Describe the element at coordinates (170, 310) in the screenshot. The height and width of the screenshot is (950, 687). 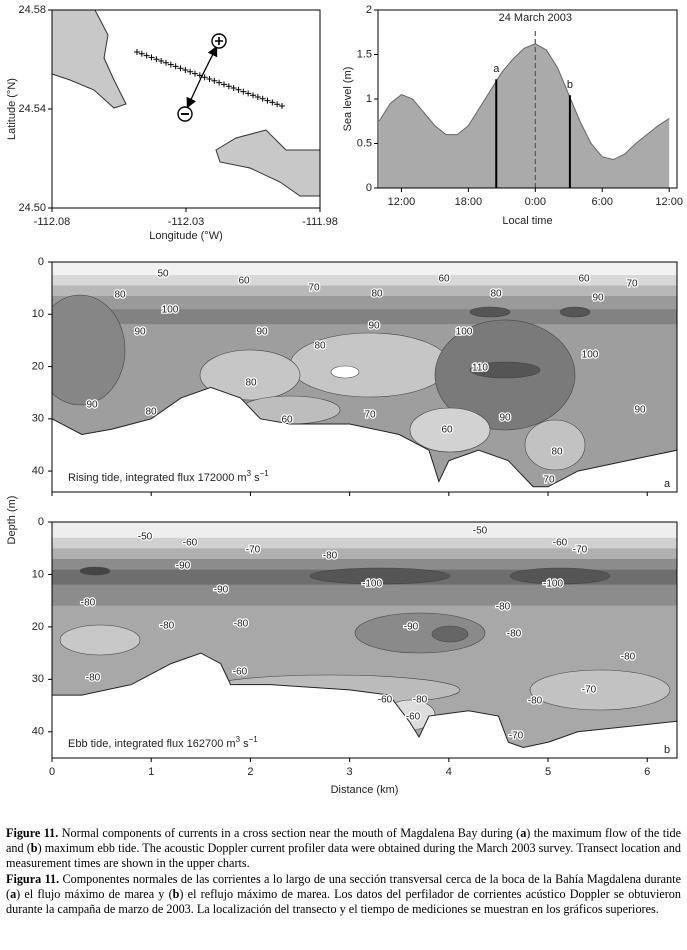
I see `contour-label: 100` at that location.